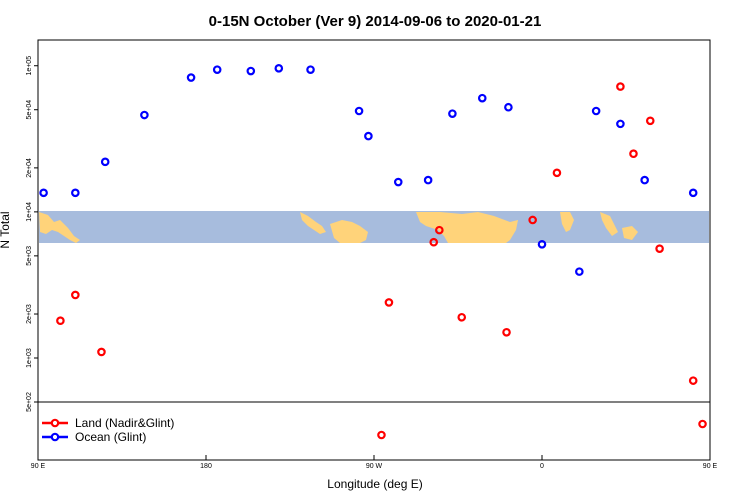 This screenshot has height=500, width=750. I want to click on land-india, so click(567, 222).